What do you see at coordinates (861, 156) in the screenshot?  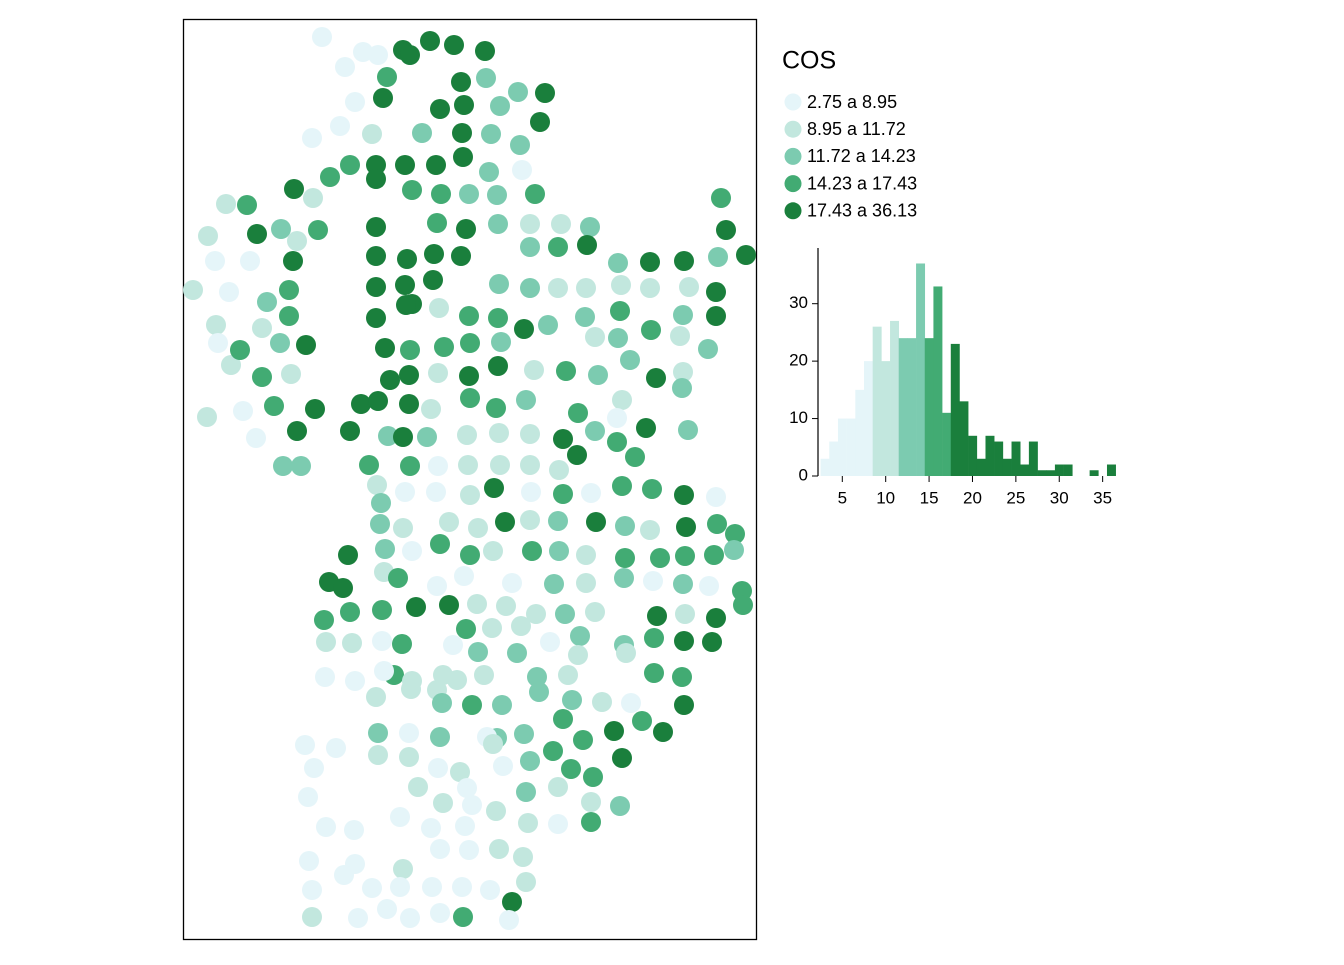 I see `legend-label: 11.72 a 14.23` at bounding box center [861, 156].